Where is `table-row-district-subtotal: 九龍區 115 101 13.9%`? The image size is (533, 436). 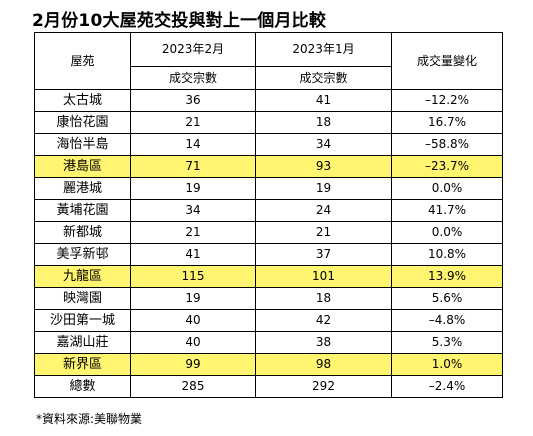
table-row-district-subtotal: 九龍區 115 101 13.9% is located at coordinates (268, 276).